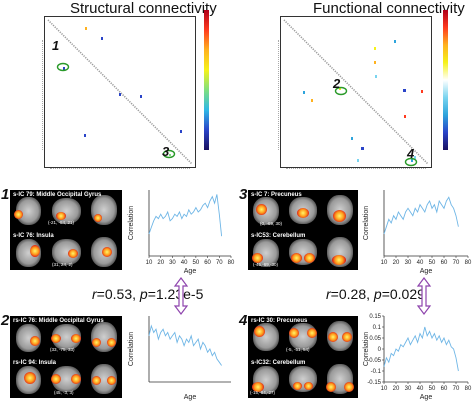  Describe the element at coordinates (271, 223) in the screenshot. I see `component-coord-top: (0, -69, 30)` at that location.